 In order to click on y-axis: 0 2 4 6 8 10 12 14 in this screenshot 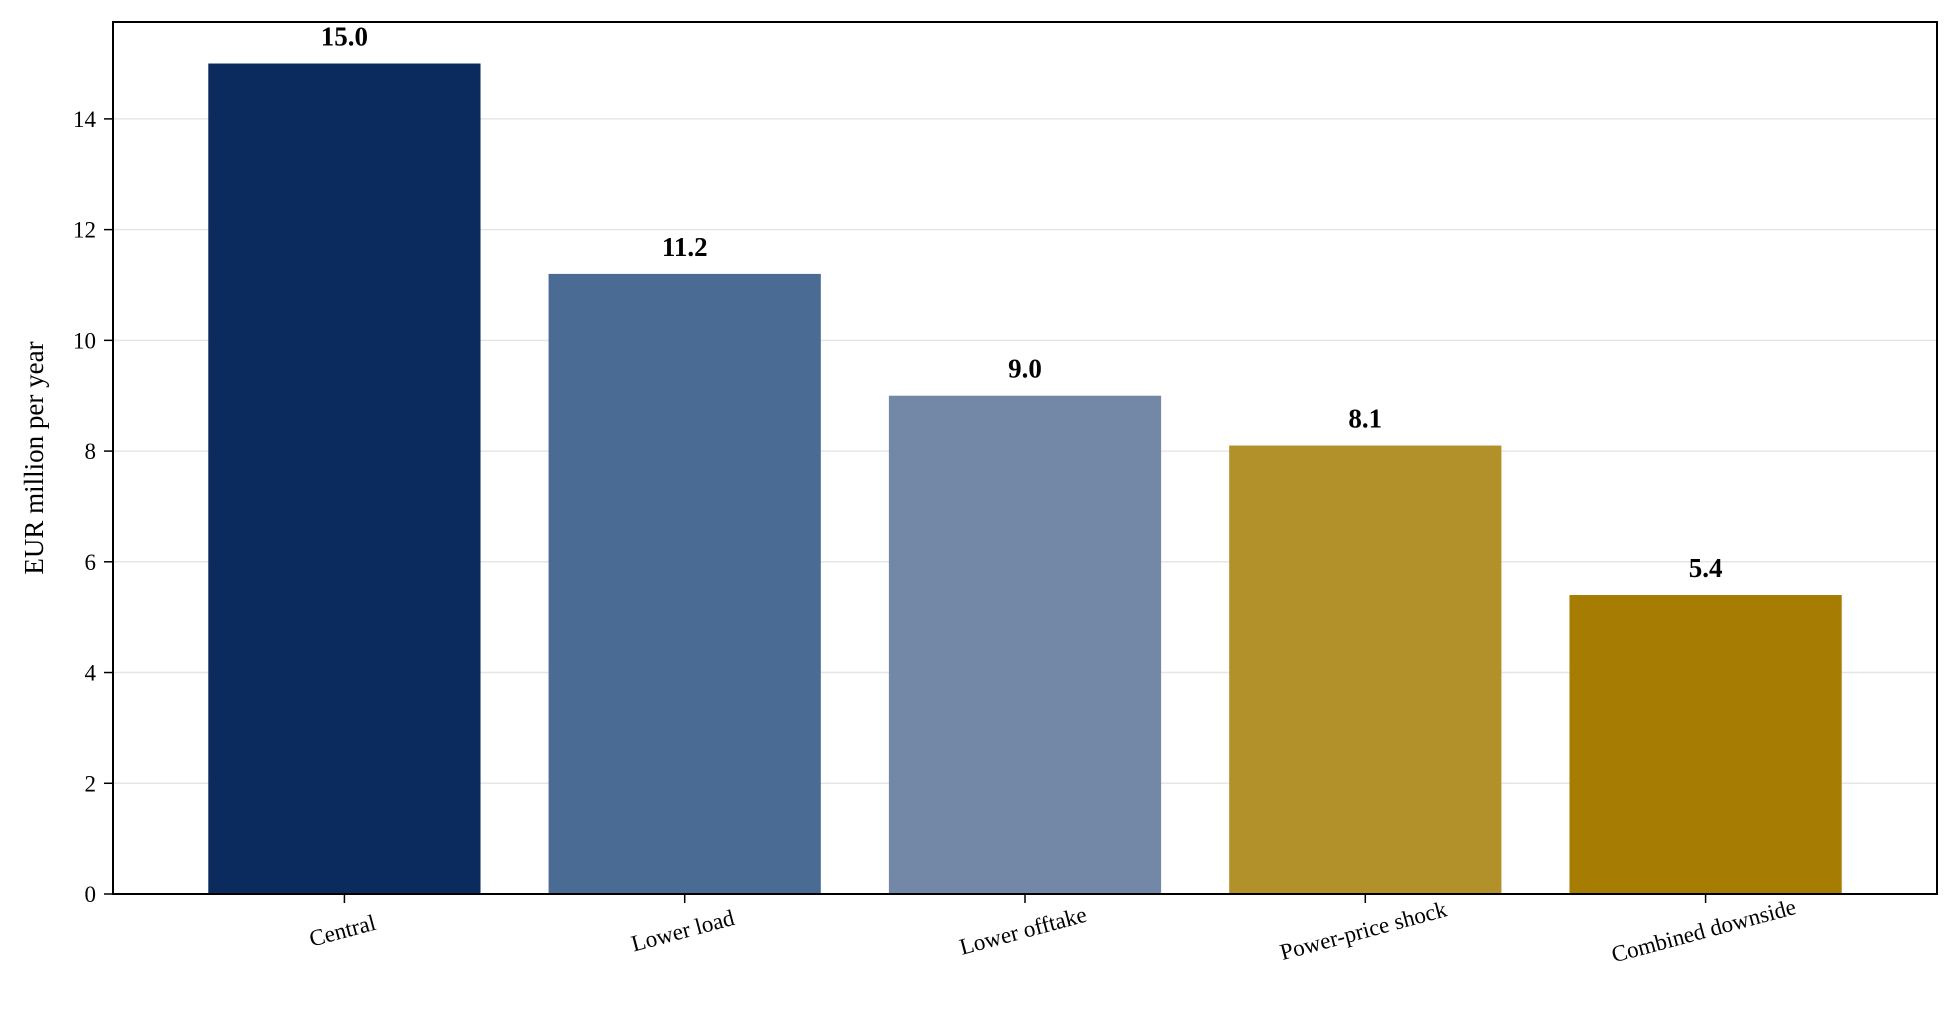, I will do `click(93, 507)`.